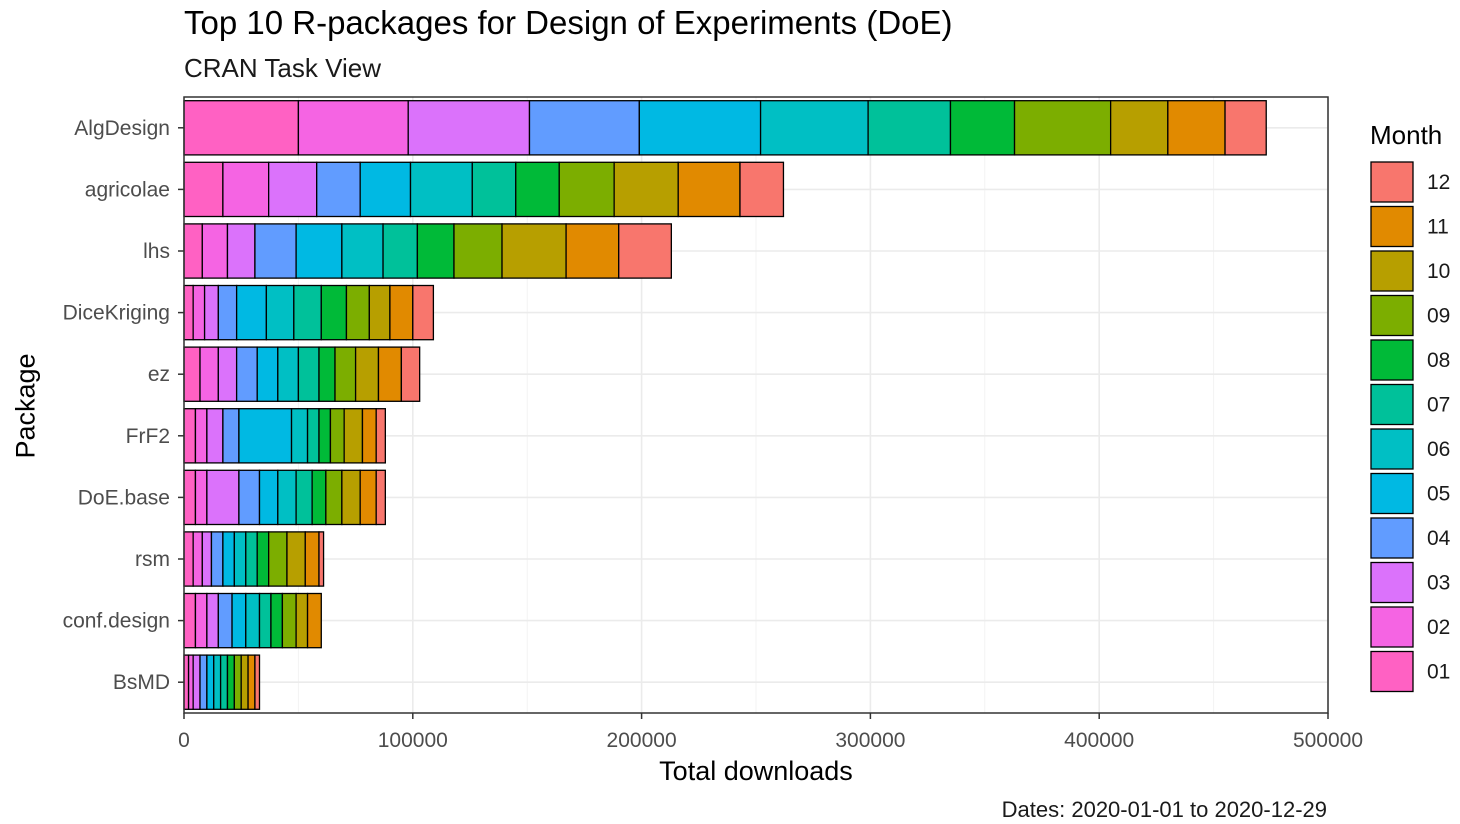 The image size is (1460, 824). What do you see at coordinates (223, 497) in the screenshot?
I see `bar-segment-DoE.base-03` at bounding box center [223, 497].